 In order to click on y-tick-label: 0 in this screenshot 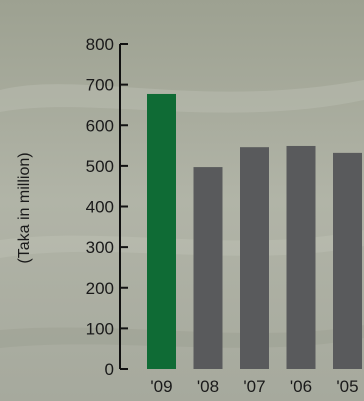, I will do `click(109, 369)`.